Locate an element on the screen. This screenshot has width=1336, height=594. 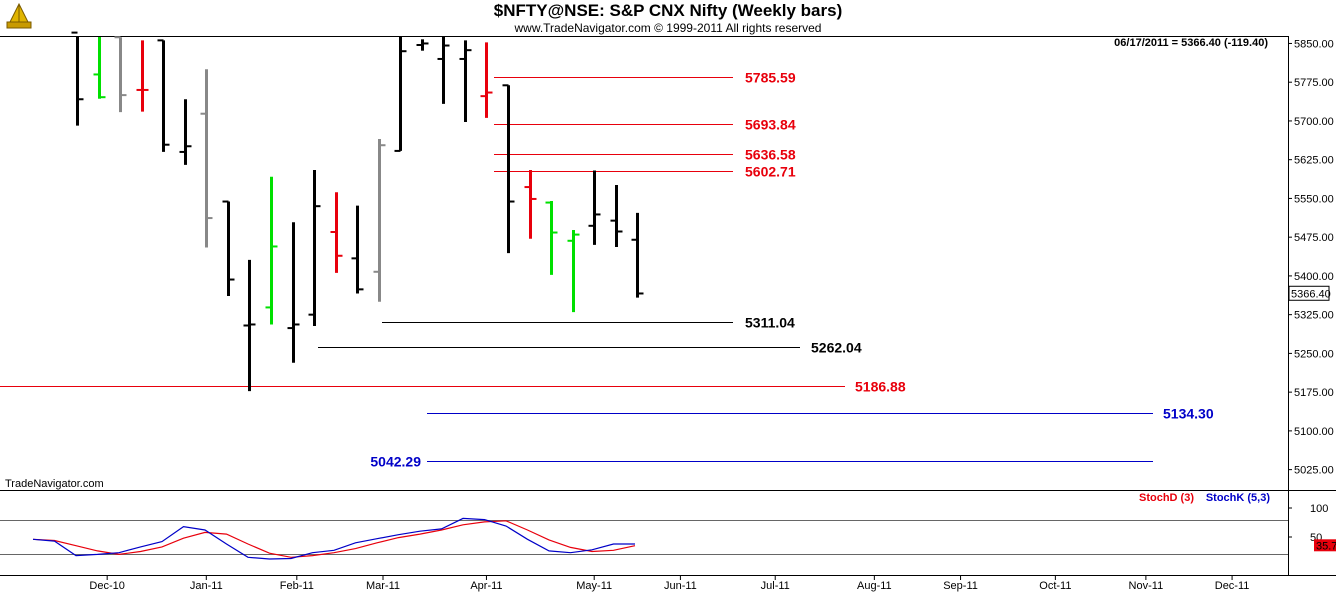
time-tick-label: Feb-11 is located at coordinates (297, 586).